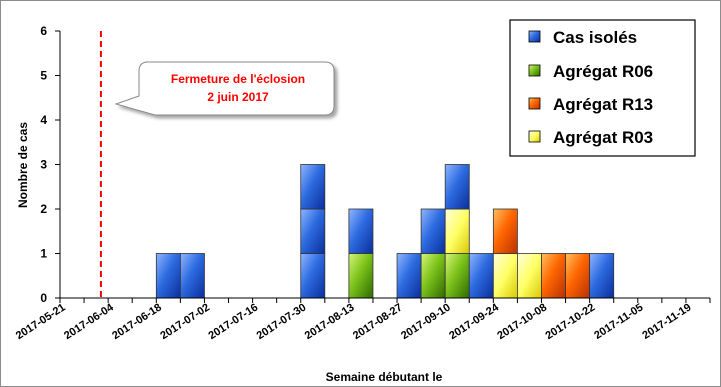 The width and height of the screenshot is (721, 387). Describe the element at coordinates (534, 36) in the screenshot. I see `legend-swatch-cas-isoles` at that location.